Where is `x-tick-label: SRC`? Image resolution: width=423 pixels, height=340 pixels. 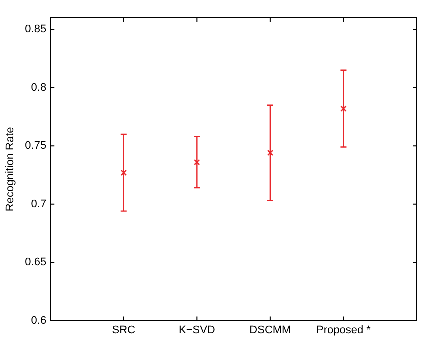 x-tick-label: SRC is located at coordinates (124, 330).